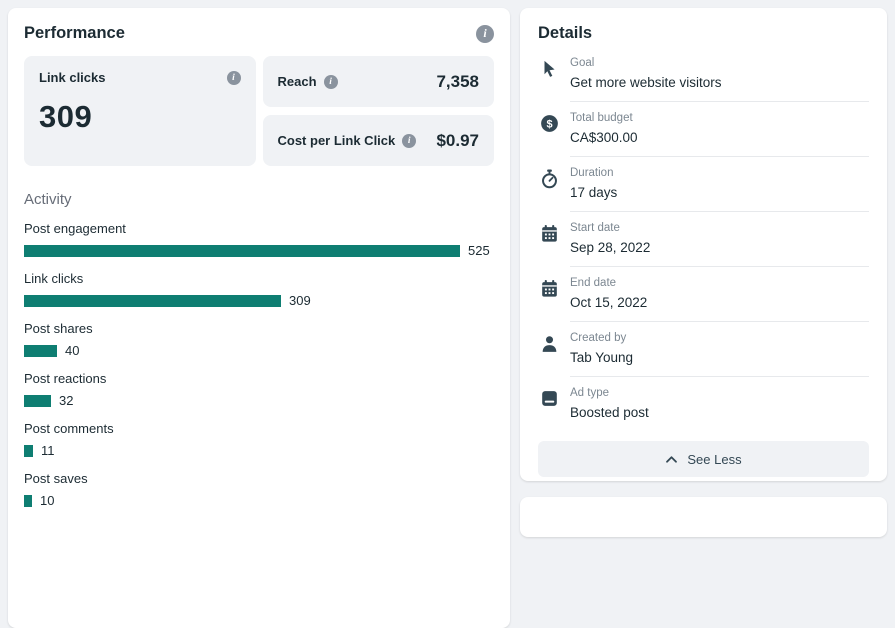 This screenshot has height=628, width=895. I want to click on chevron-up-icon, so click(671, 459).